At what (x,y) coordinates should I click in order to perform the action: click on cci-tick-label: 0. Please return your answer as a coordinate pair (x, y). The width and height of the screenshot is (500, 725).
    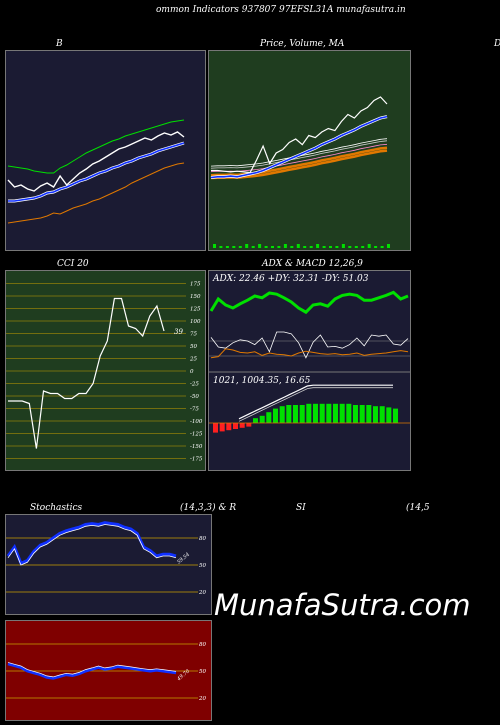
    Looking at the image, I should click on (192, 372).